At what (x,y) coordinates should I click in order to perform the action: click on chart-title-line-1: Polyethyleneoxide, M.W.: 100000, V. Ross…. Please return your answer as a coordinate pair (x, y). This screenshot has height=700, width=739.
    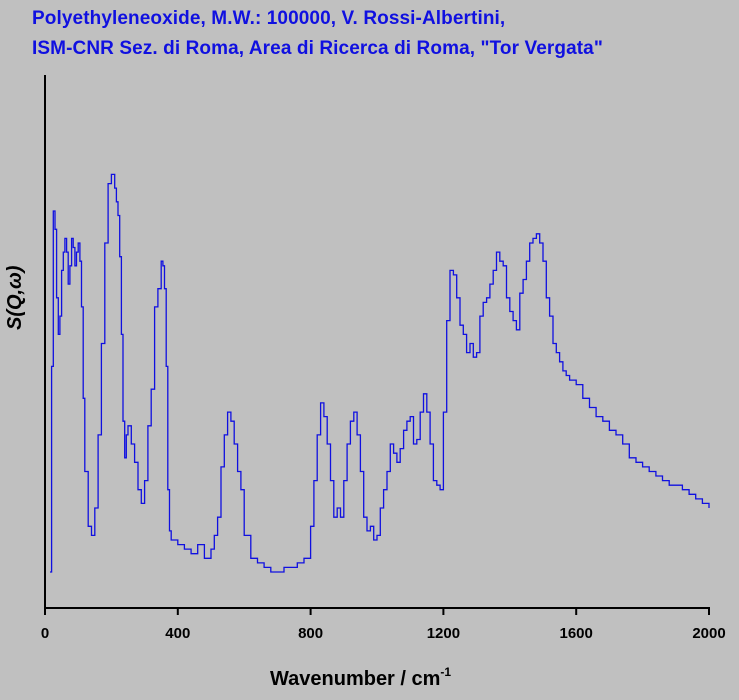
    Looking at the image, I should click on (269, 18).